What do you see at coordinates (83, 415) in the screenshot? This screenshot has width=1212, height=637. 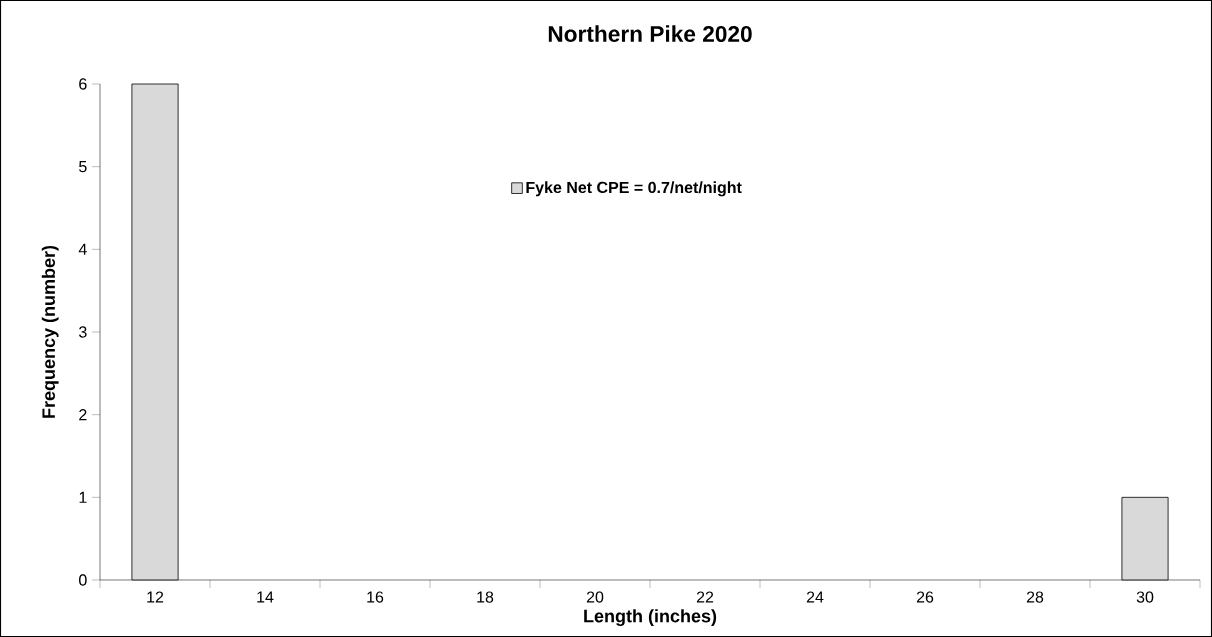 I see `y-tick-label: 2` at bounding box center [83, 415].